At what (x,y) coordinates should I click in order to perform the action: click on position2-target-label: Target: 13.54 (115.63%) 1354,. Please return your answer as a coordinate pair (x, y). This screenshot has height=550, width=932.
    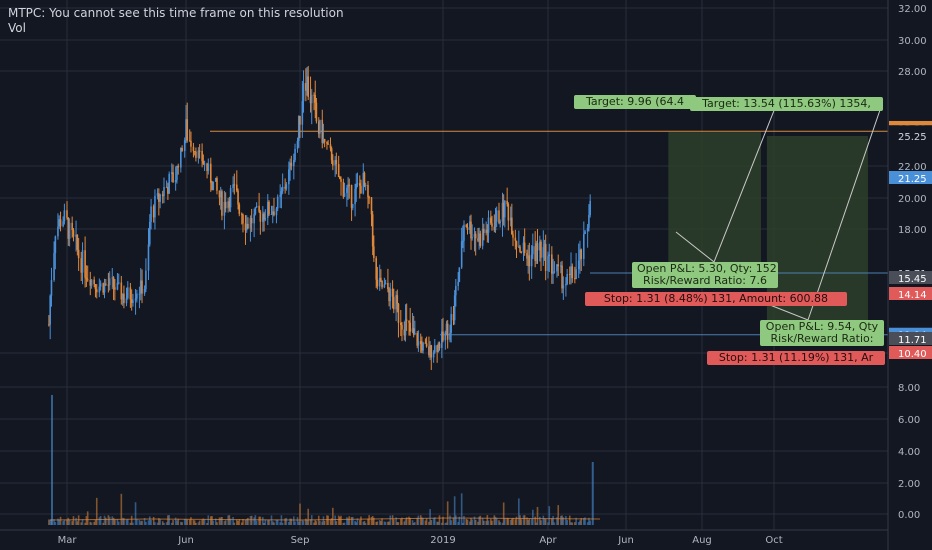
    Looking at the image, I should click on (786, 104).